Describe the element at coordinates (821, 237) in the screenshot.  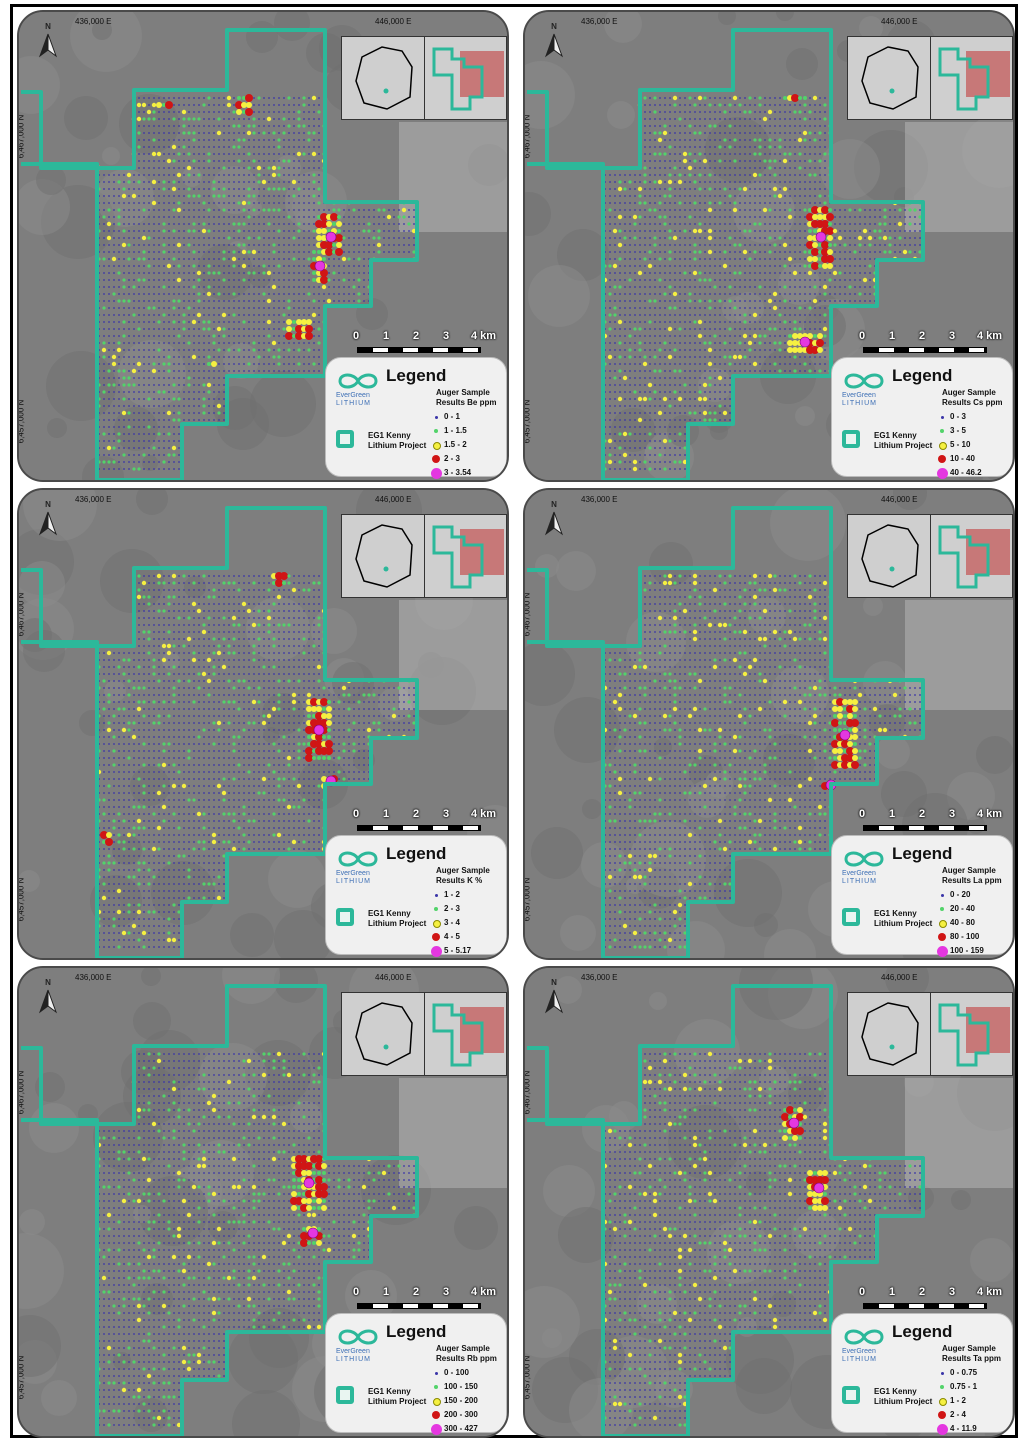
I see `max-class-point` at that location.